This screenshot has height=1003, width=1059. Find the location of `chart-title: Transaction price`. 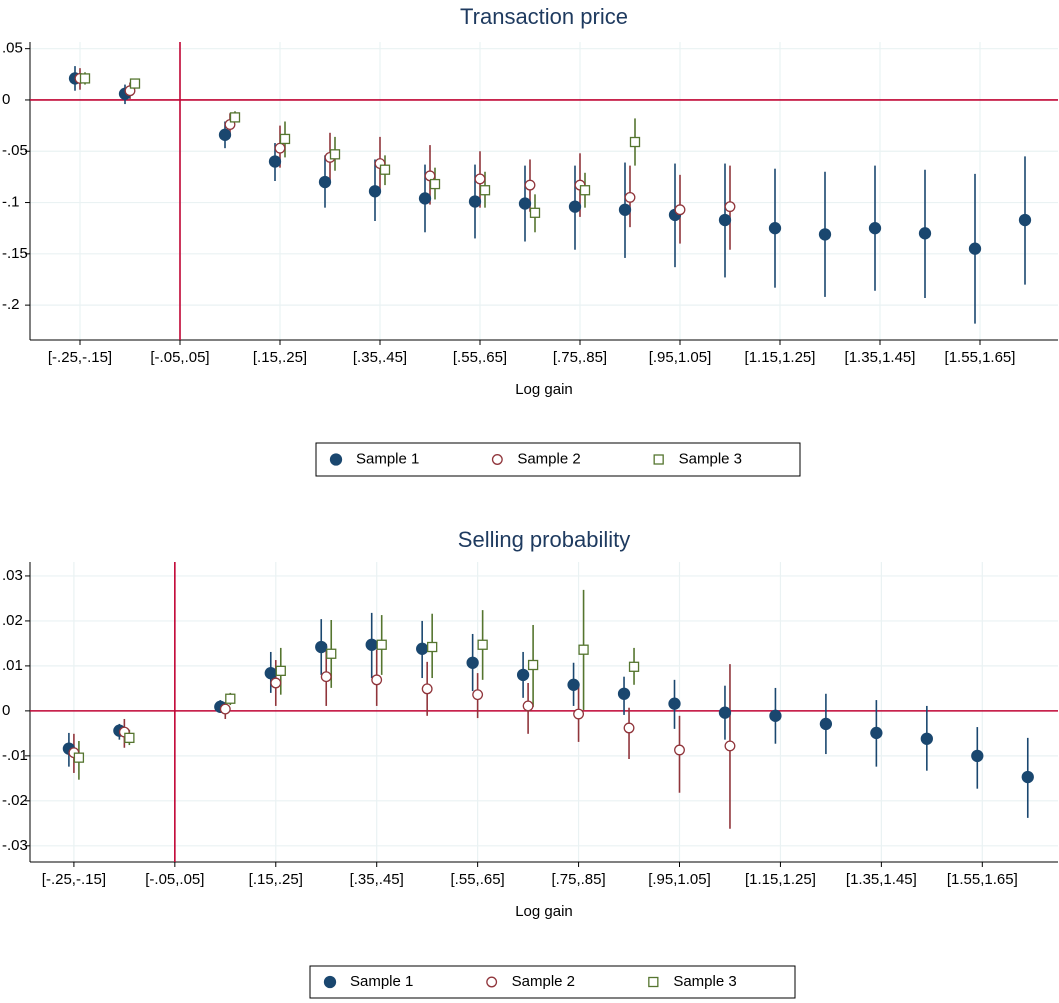

chart-title: Transaction price is located at coordinates (544, 16).